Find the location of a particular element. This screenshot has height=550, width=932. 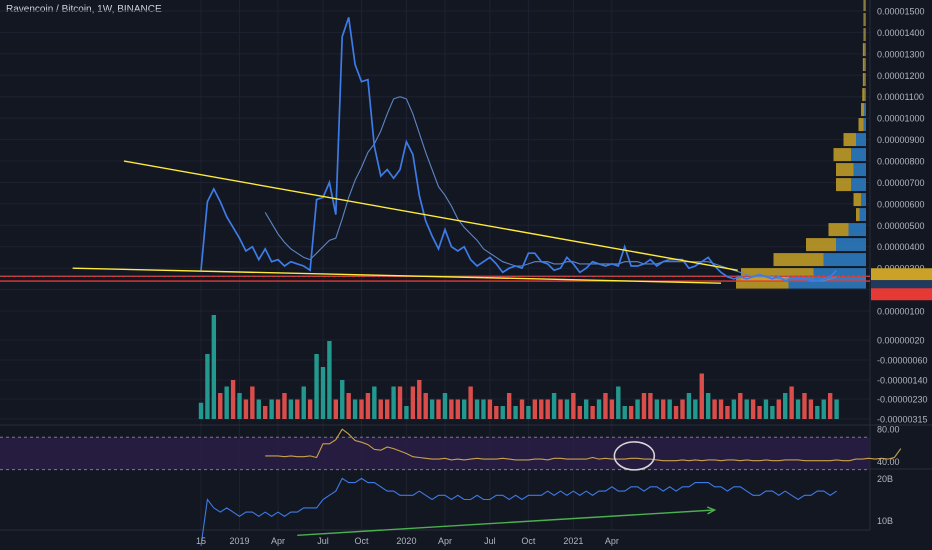

volume-bars is located at coordinates (518, 367).